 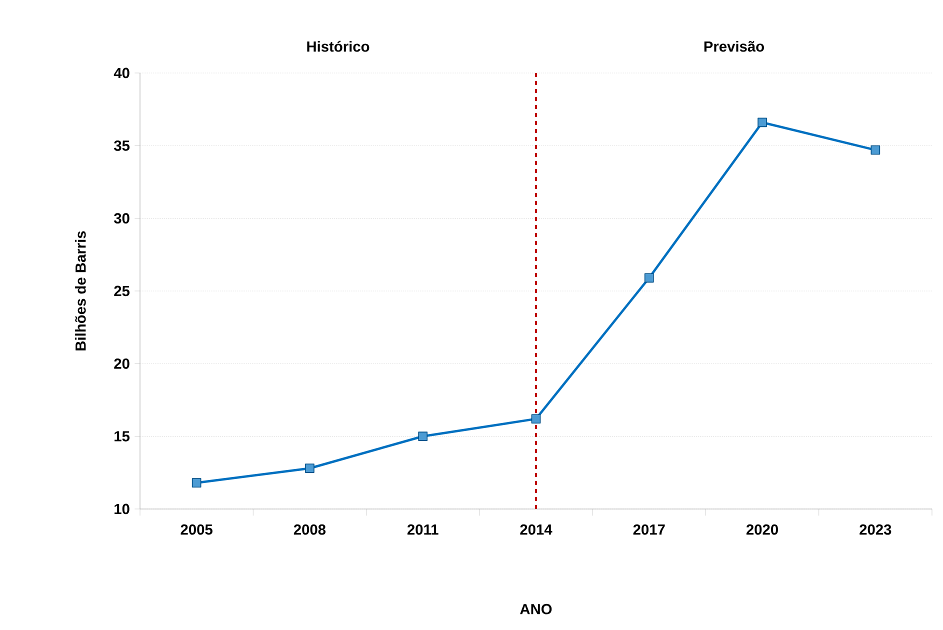 I want to click on x-tick-label: 2017, so click(x=649, y=529).